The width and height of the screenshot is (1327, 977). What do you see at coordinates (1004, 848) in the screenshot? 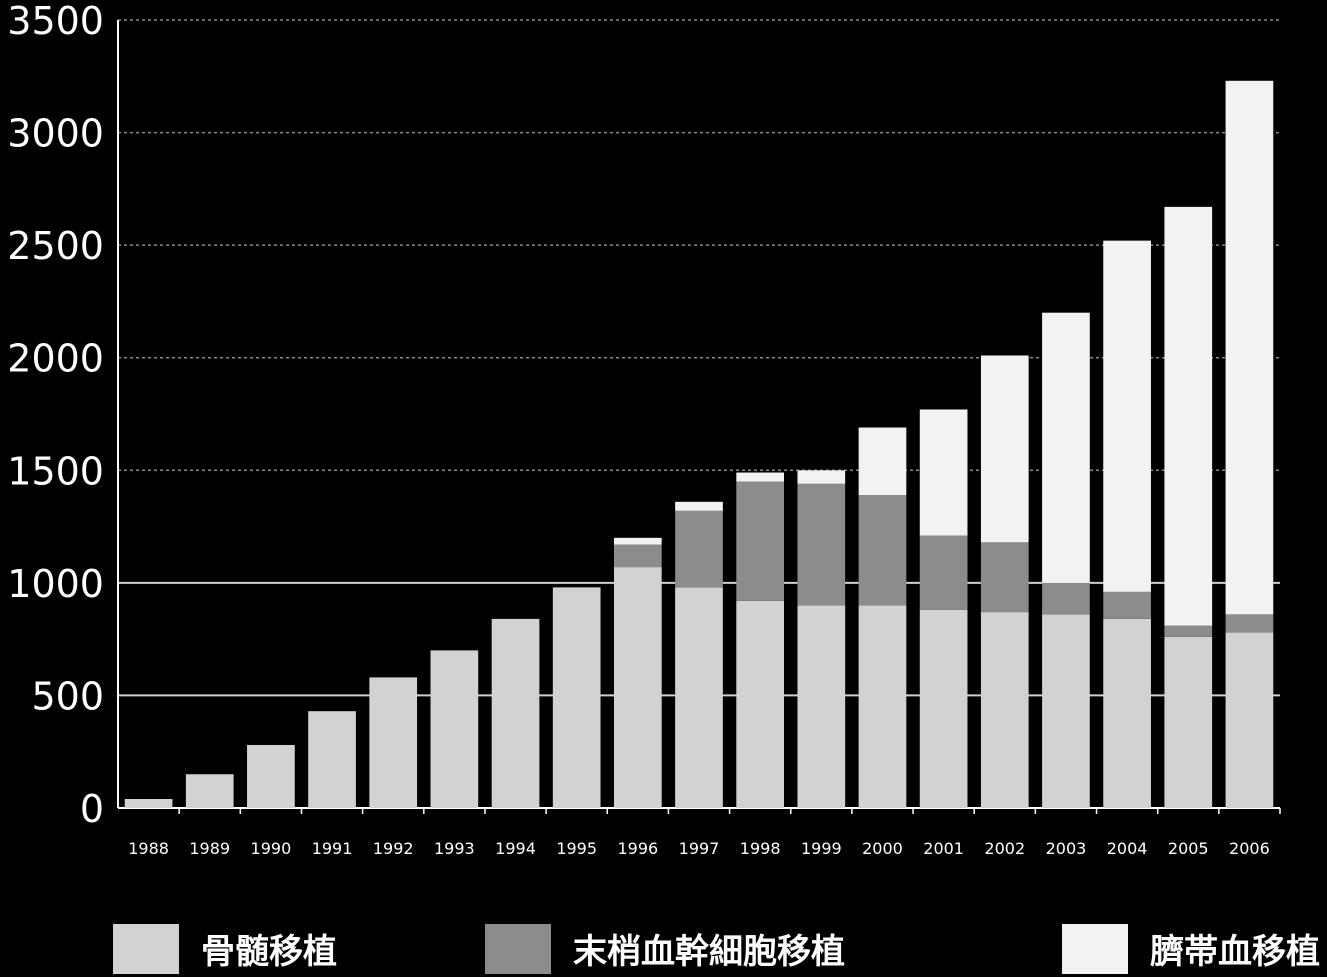
I see `x-tick-label: 2002` at bounding box center [1004, 848].